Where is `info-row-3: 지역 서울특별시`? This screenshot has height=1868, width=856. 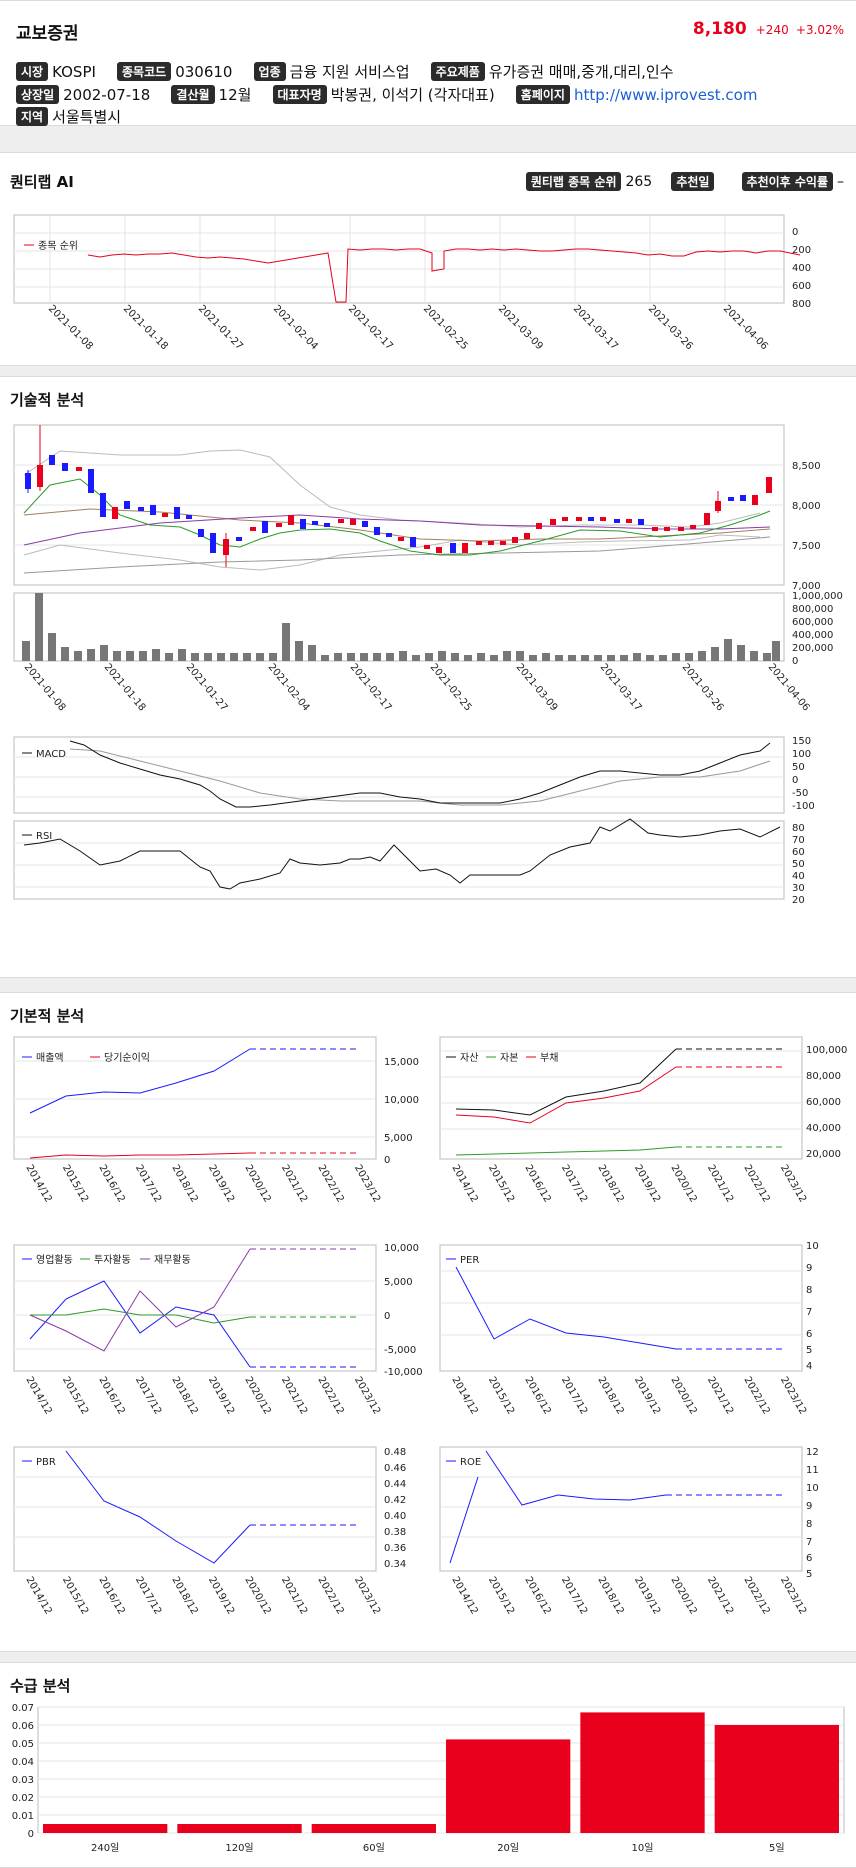 info-row-3: 지역 서울특별시 is located at coordinates (76, 116).